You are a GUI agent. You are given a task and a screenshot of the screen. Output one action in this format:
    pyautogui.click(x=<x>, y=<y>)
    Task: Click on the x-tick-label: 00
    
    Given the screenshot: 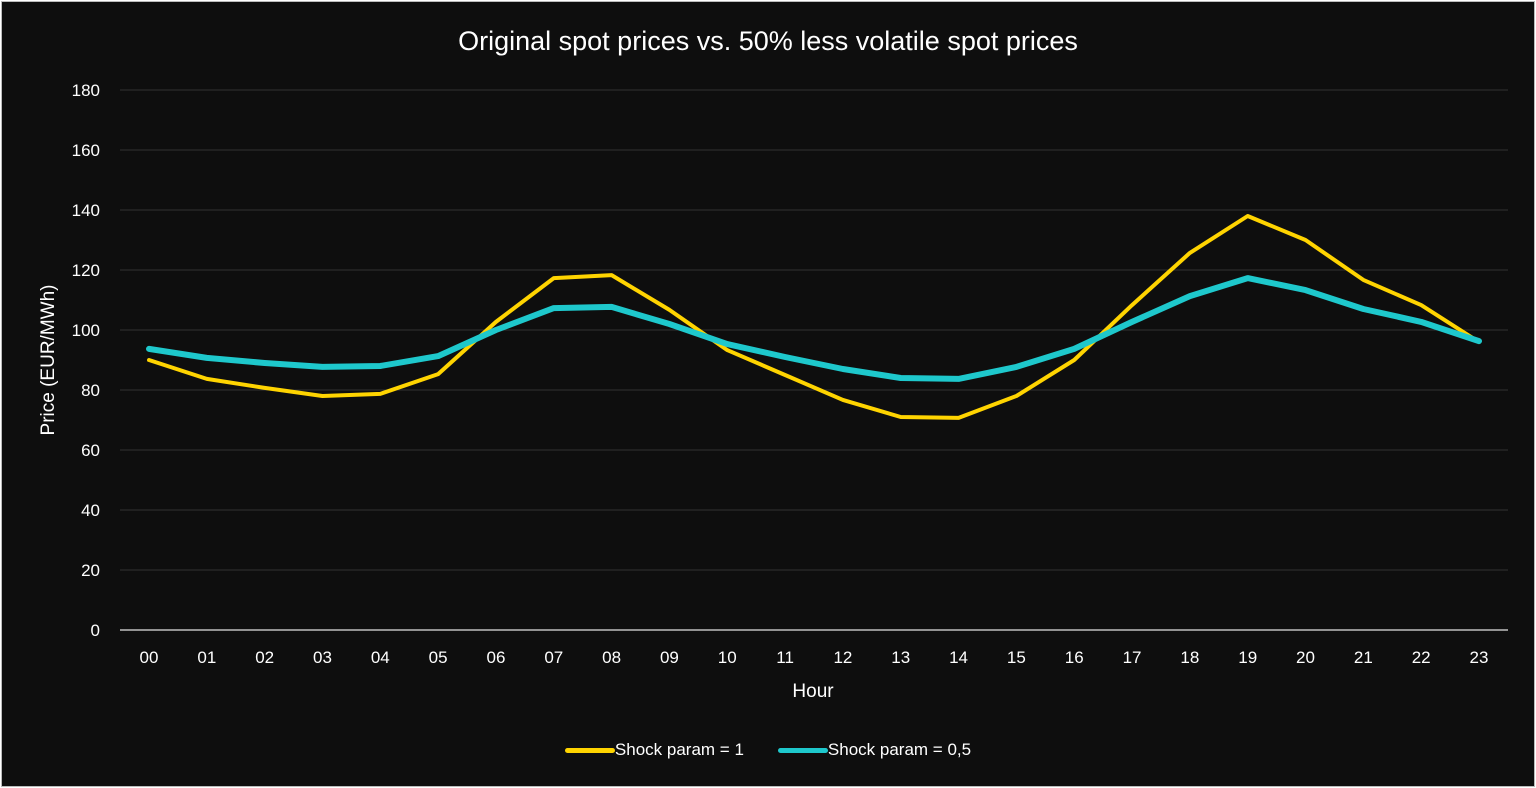 What is the action you would take?
    pyautogui.click(x=149, y=657)
    